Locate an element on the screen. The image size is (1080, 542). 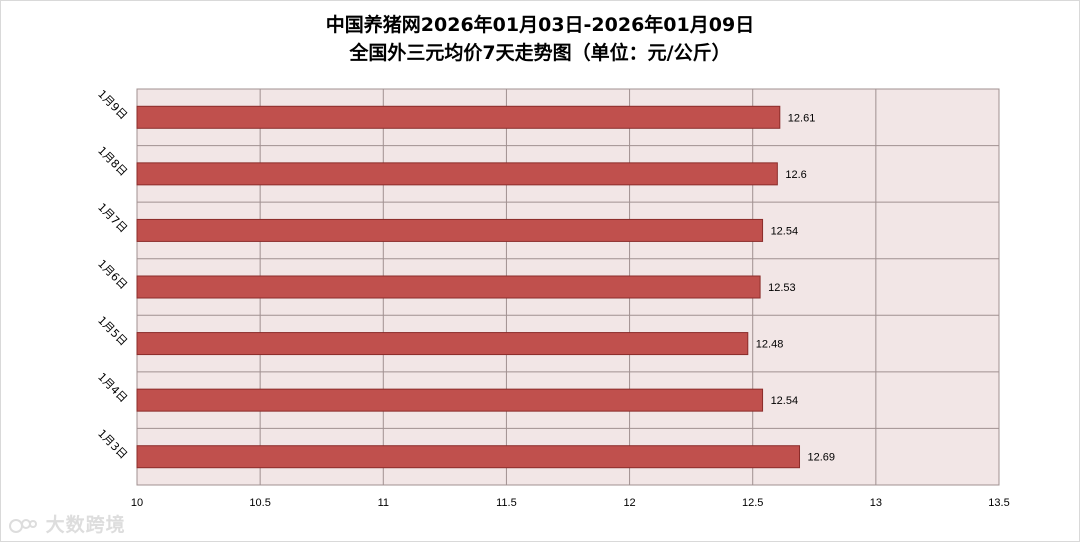
chart-title-line2: 全国外三元均价7天走势图（单位：元/公斤） is located at coordinates (540, 53).